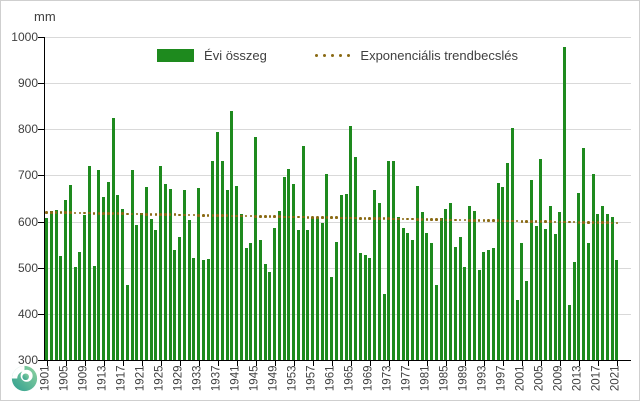  What do you see at coordinates (531, 270) in the screenshot?
I see `bar-2003` at bounding box center [531, 270].